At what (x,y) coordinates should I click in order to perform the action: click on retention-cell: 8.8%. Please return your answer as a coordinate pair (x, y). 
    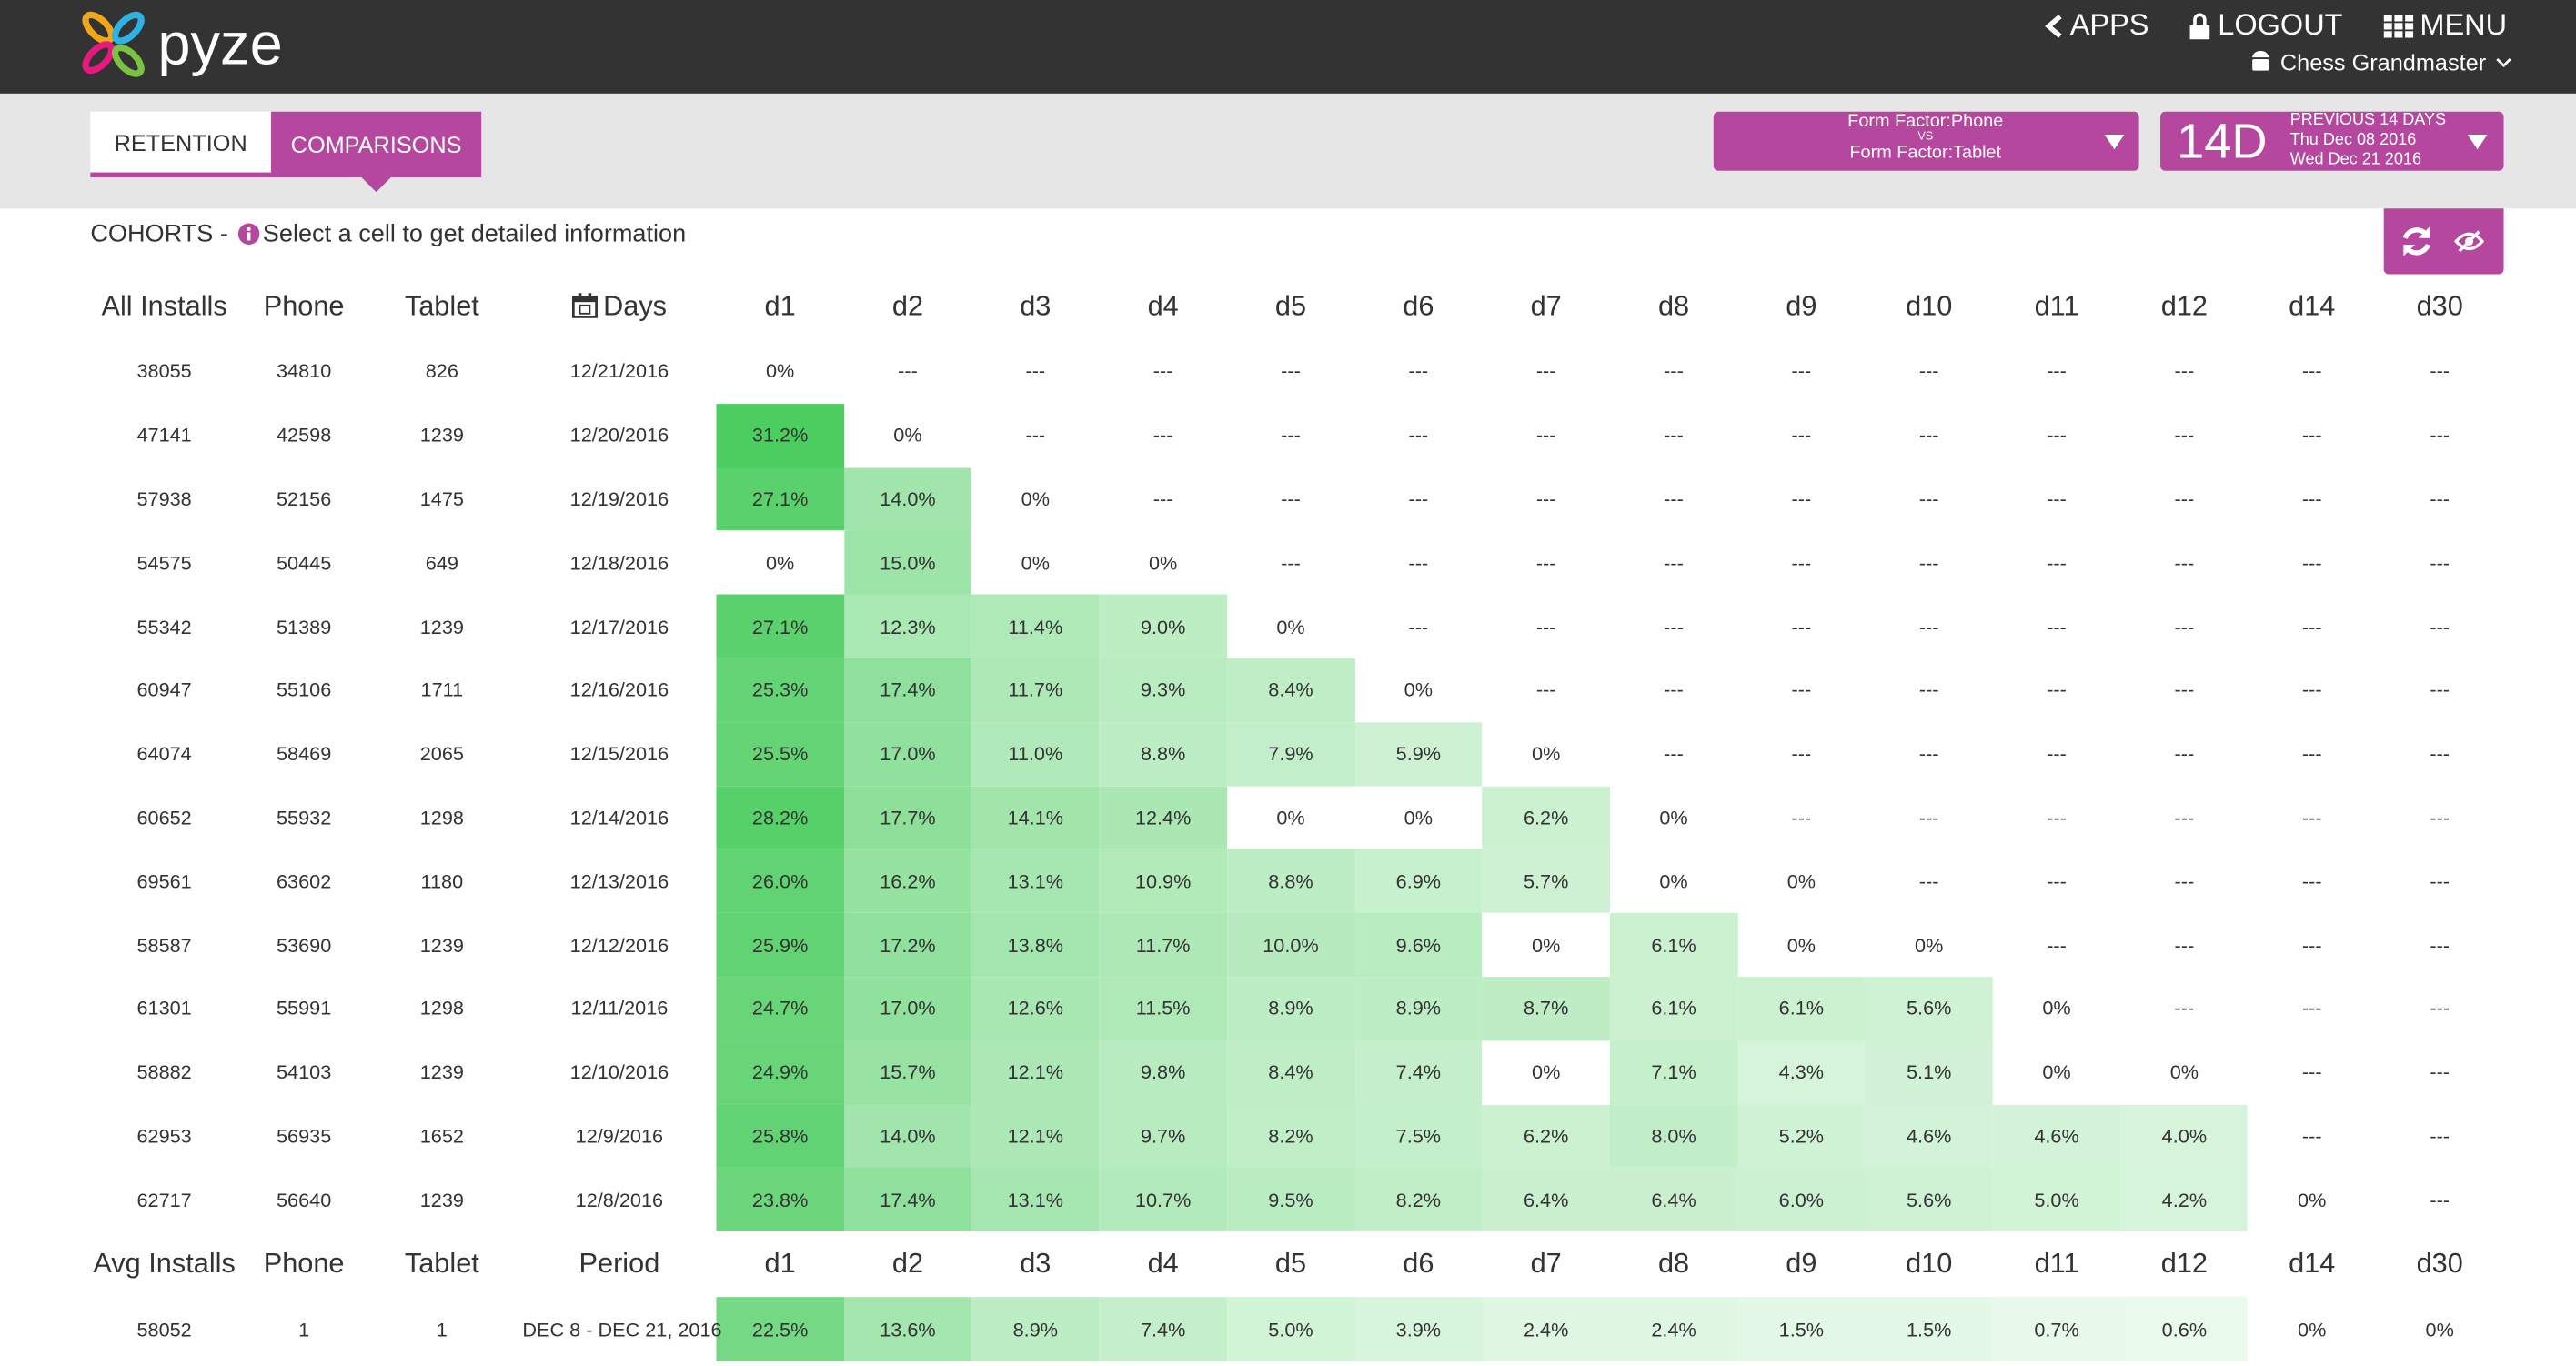
    Looking at the image, I should click on (1290, 881).